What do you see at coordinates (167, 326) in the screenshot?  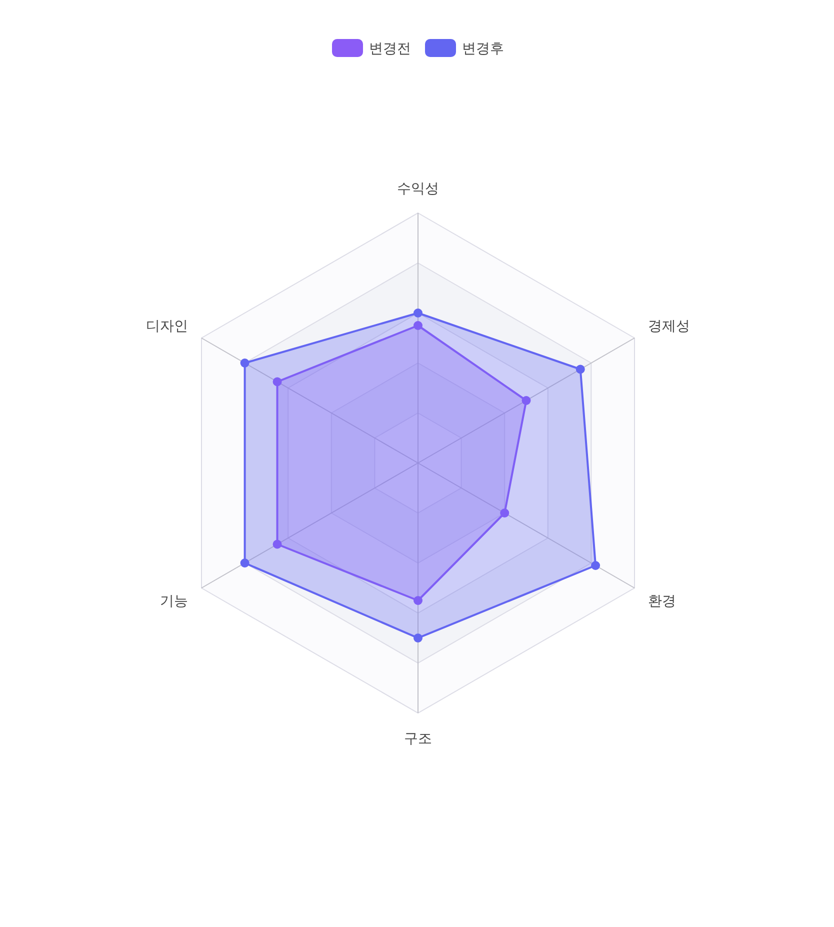 I see `spoke-label: 디자인` at bounding box center [167, 326].